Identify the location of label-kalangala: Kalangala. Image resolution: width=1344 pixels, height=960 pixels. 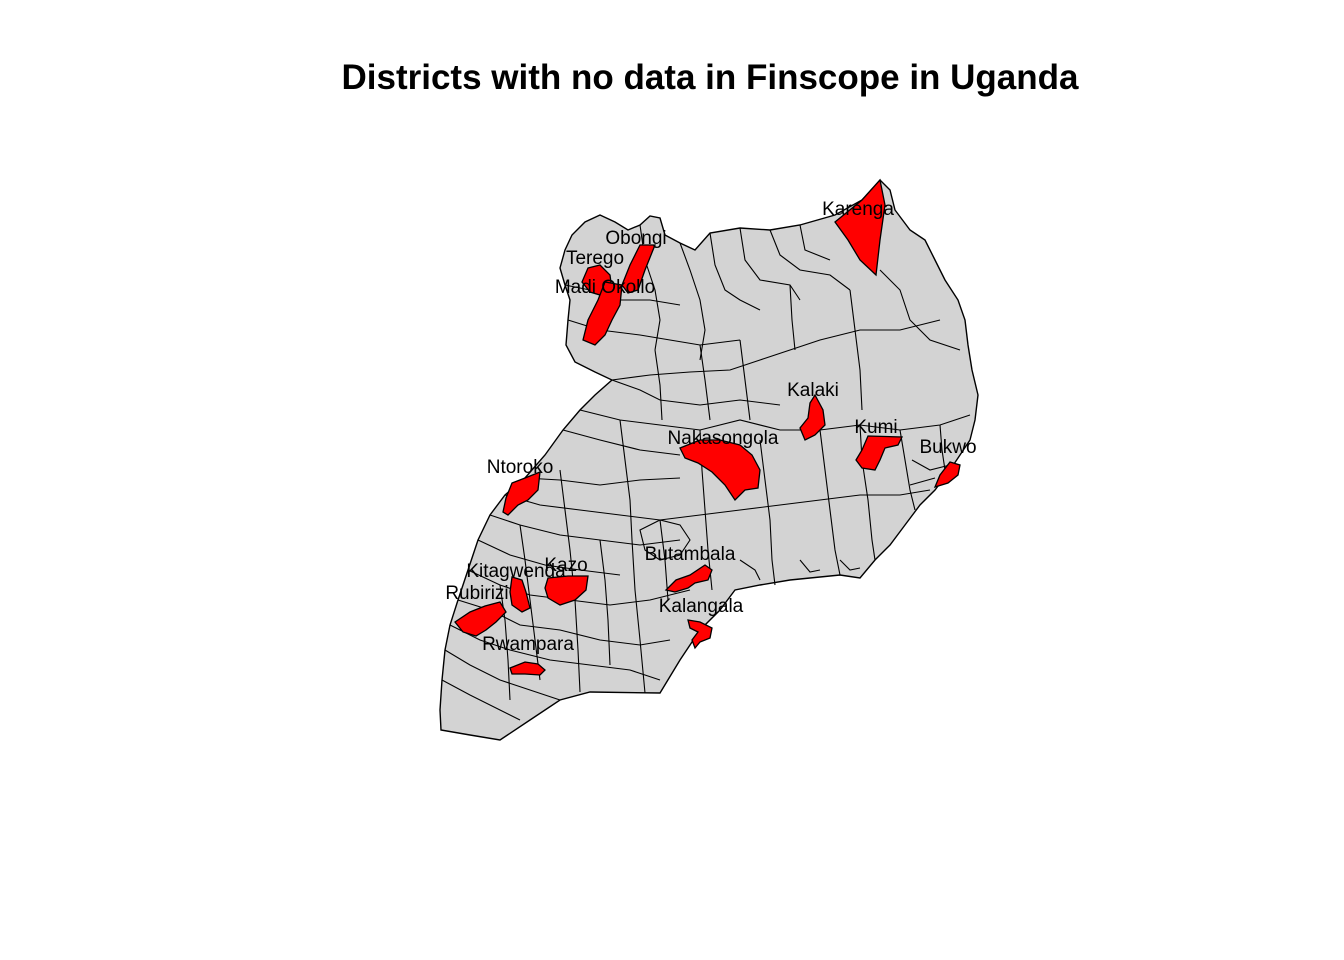
(701, 606).